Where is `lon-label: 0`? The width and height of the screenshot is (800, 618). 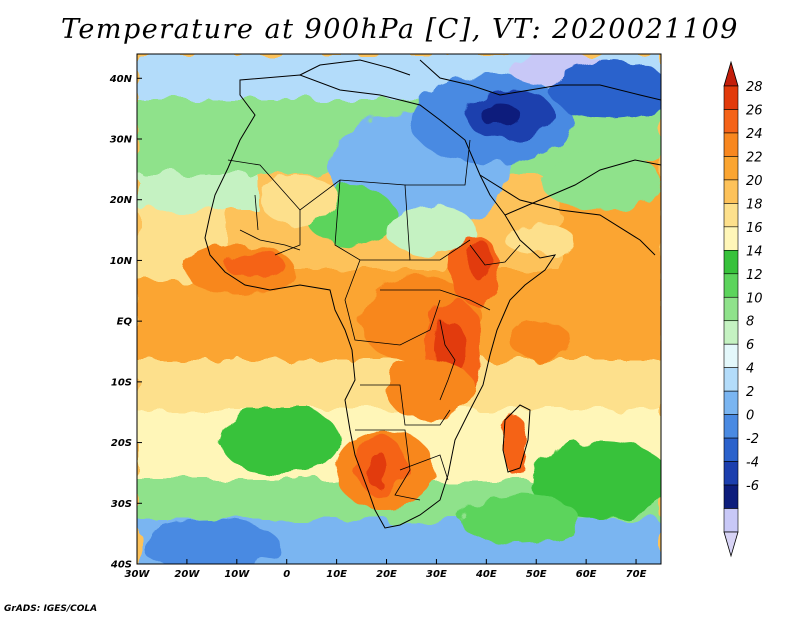 lon-label: 0 is located at coordinates (286, 574).